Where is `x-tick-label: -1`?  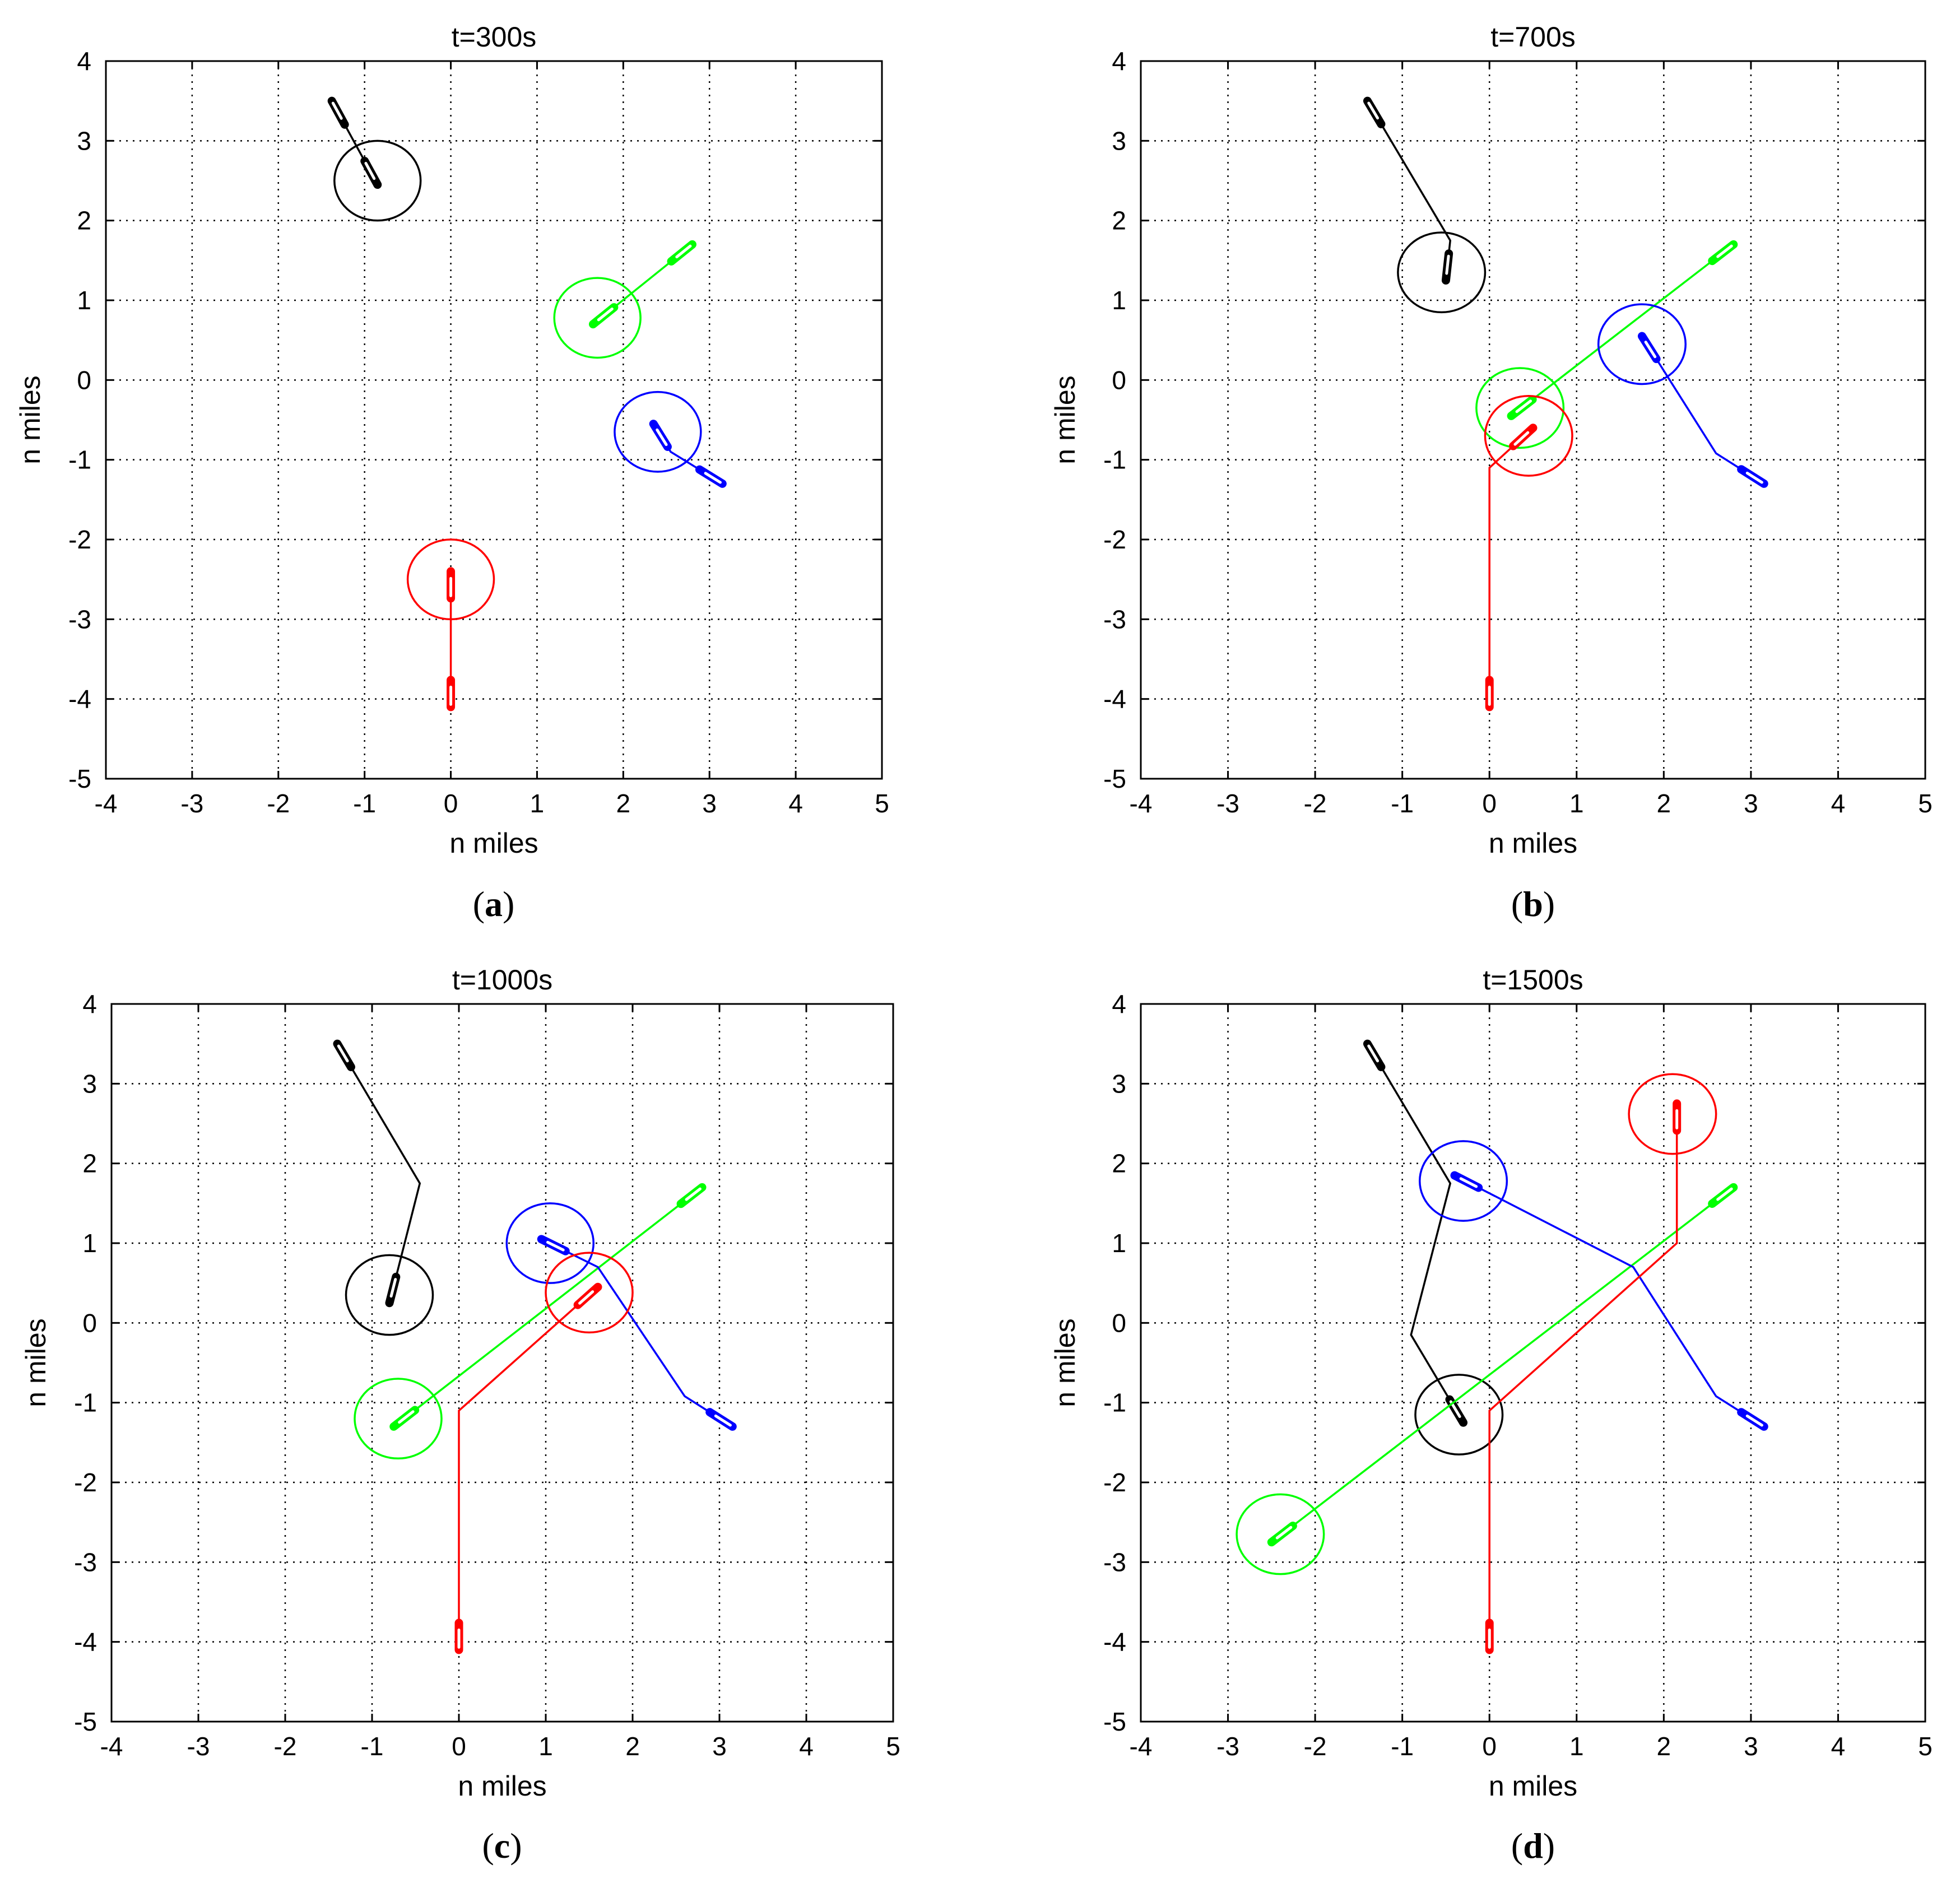
x-tick-label: -1 is located at coordinates (372, 1746).